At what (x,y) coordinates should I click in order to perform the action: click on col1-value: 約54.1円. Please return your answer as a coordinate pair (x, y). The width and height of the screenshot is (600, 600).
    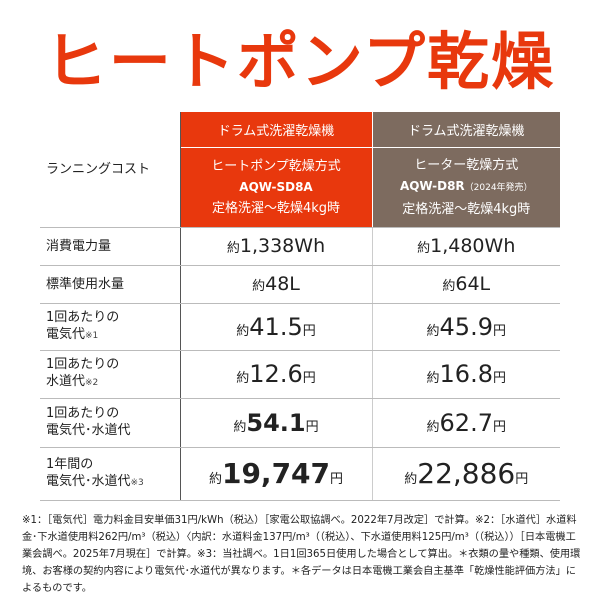
    Looking at the image, I should click on (276, 423).